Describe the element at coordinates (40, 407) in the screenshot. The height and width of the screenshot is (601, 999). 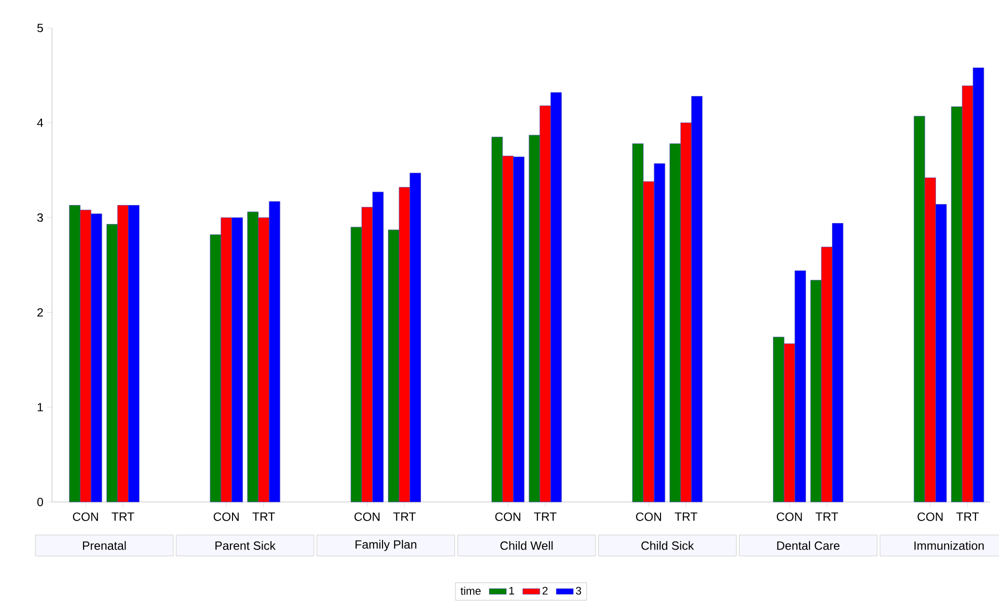
I see `y-tick-label: 1` at that location.